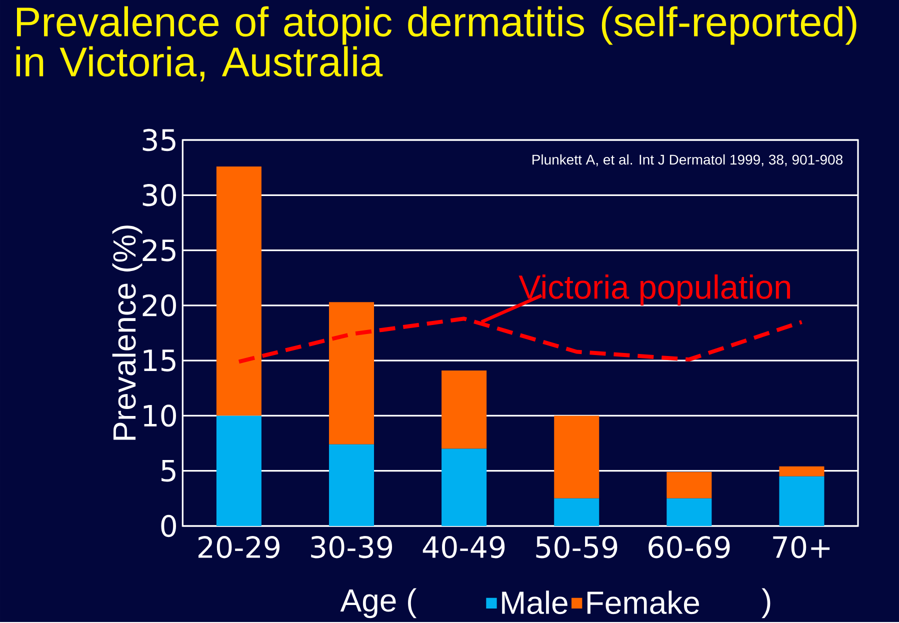 The width and height of the screenshot is (899, 623). Describe the element at coordinates (159, 250) in the screenshot. I see `y-tick-label: 25` at that location.